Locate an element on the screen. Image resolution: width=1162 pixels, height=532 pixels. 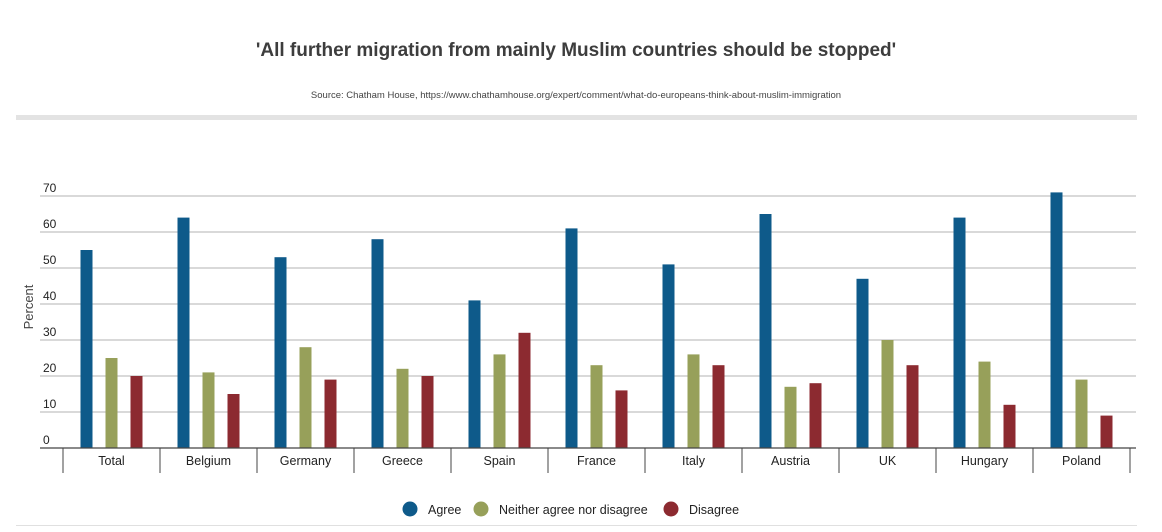
y-tick-label: 0 is located at coordinates (46, 440).